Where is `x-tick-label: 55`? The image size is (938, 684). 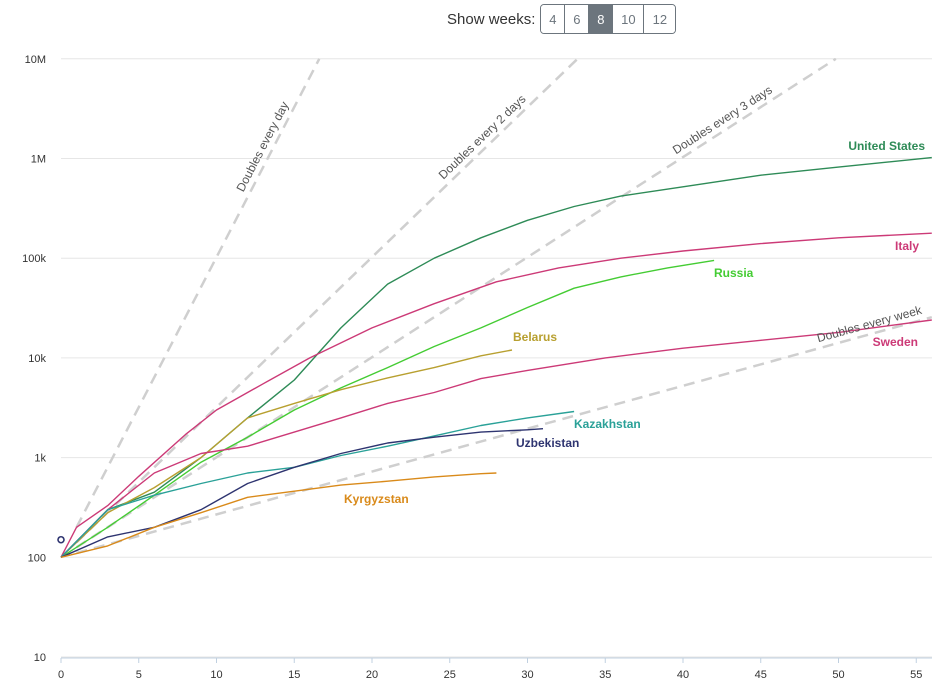
x-tick-label: 55 is located at coordinates (916, 675).